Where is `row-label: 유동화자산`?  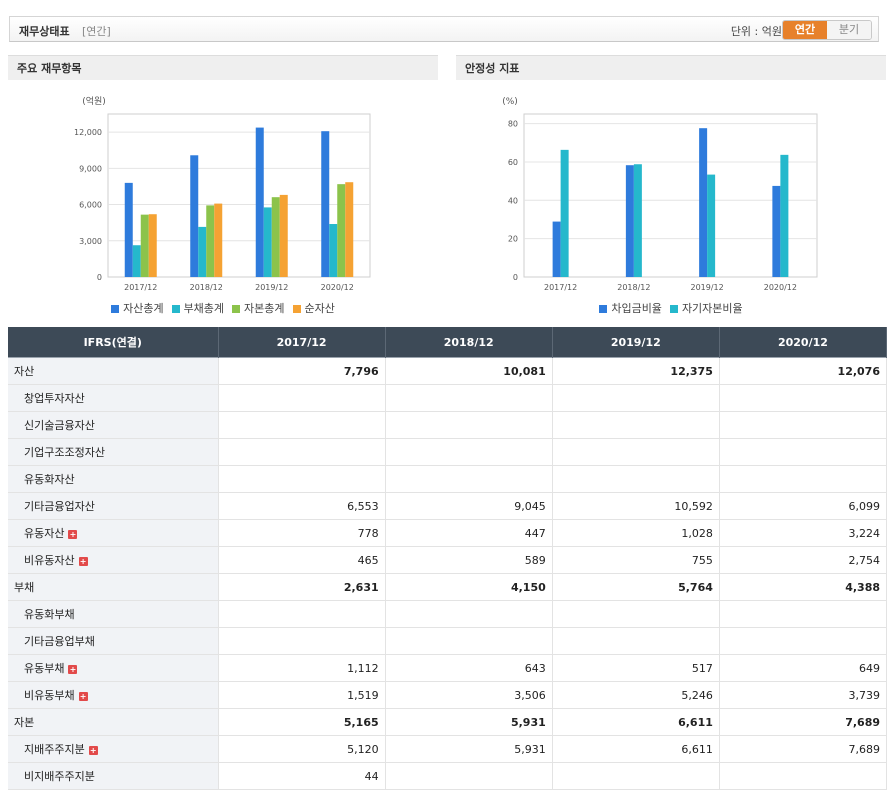 row-label: 유동화자산 is located at coordinates (113, 479).